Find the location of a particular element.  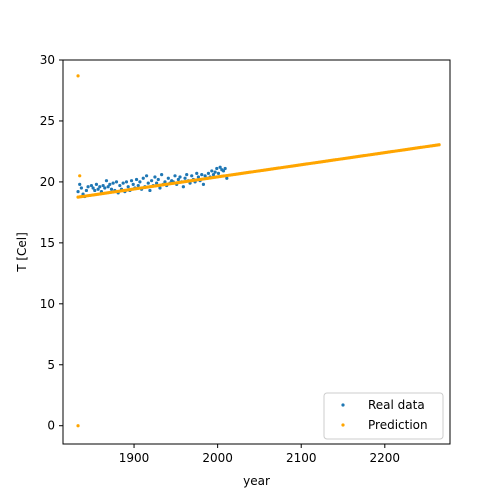

legend: Real data Prediction is located at coordinates (383, 416).